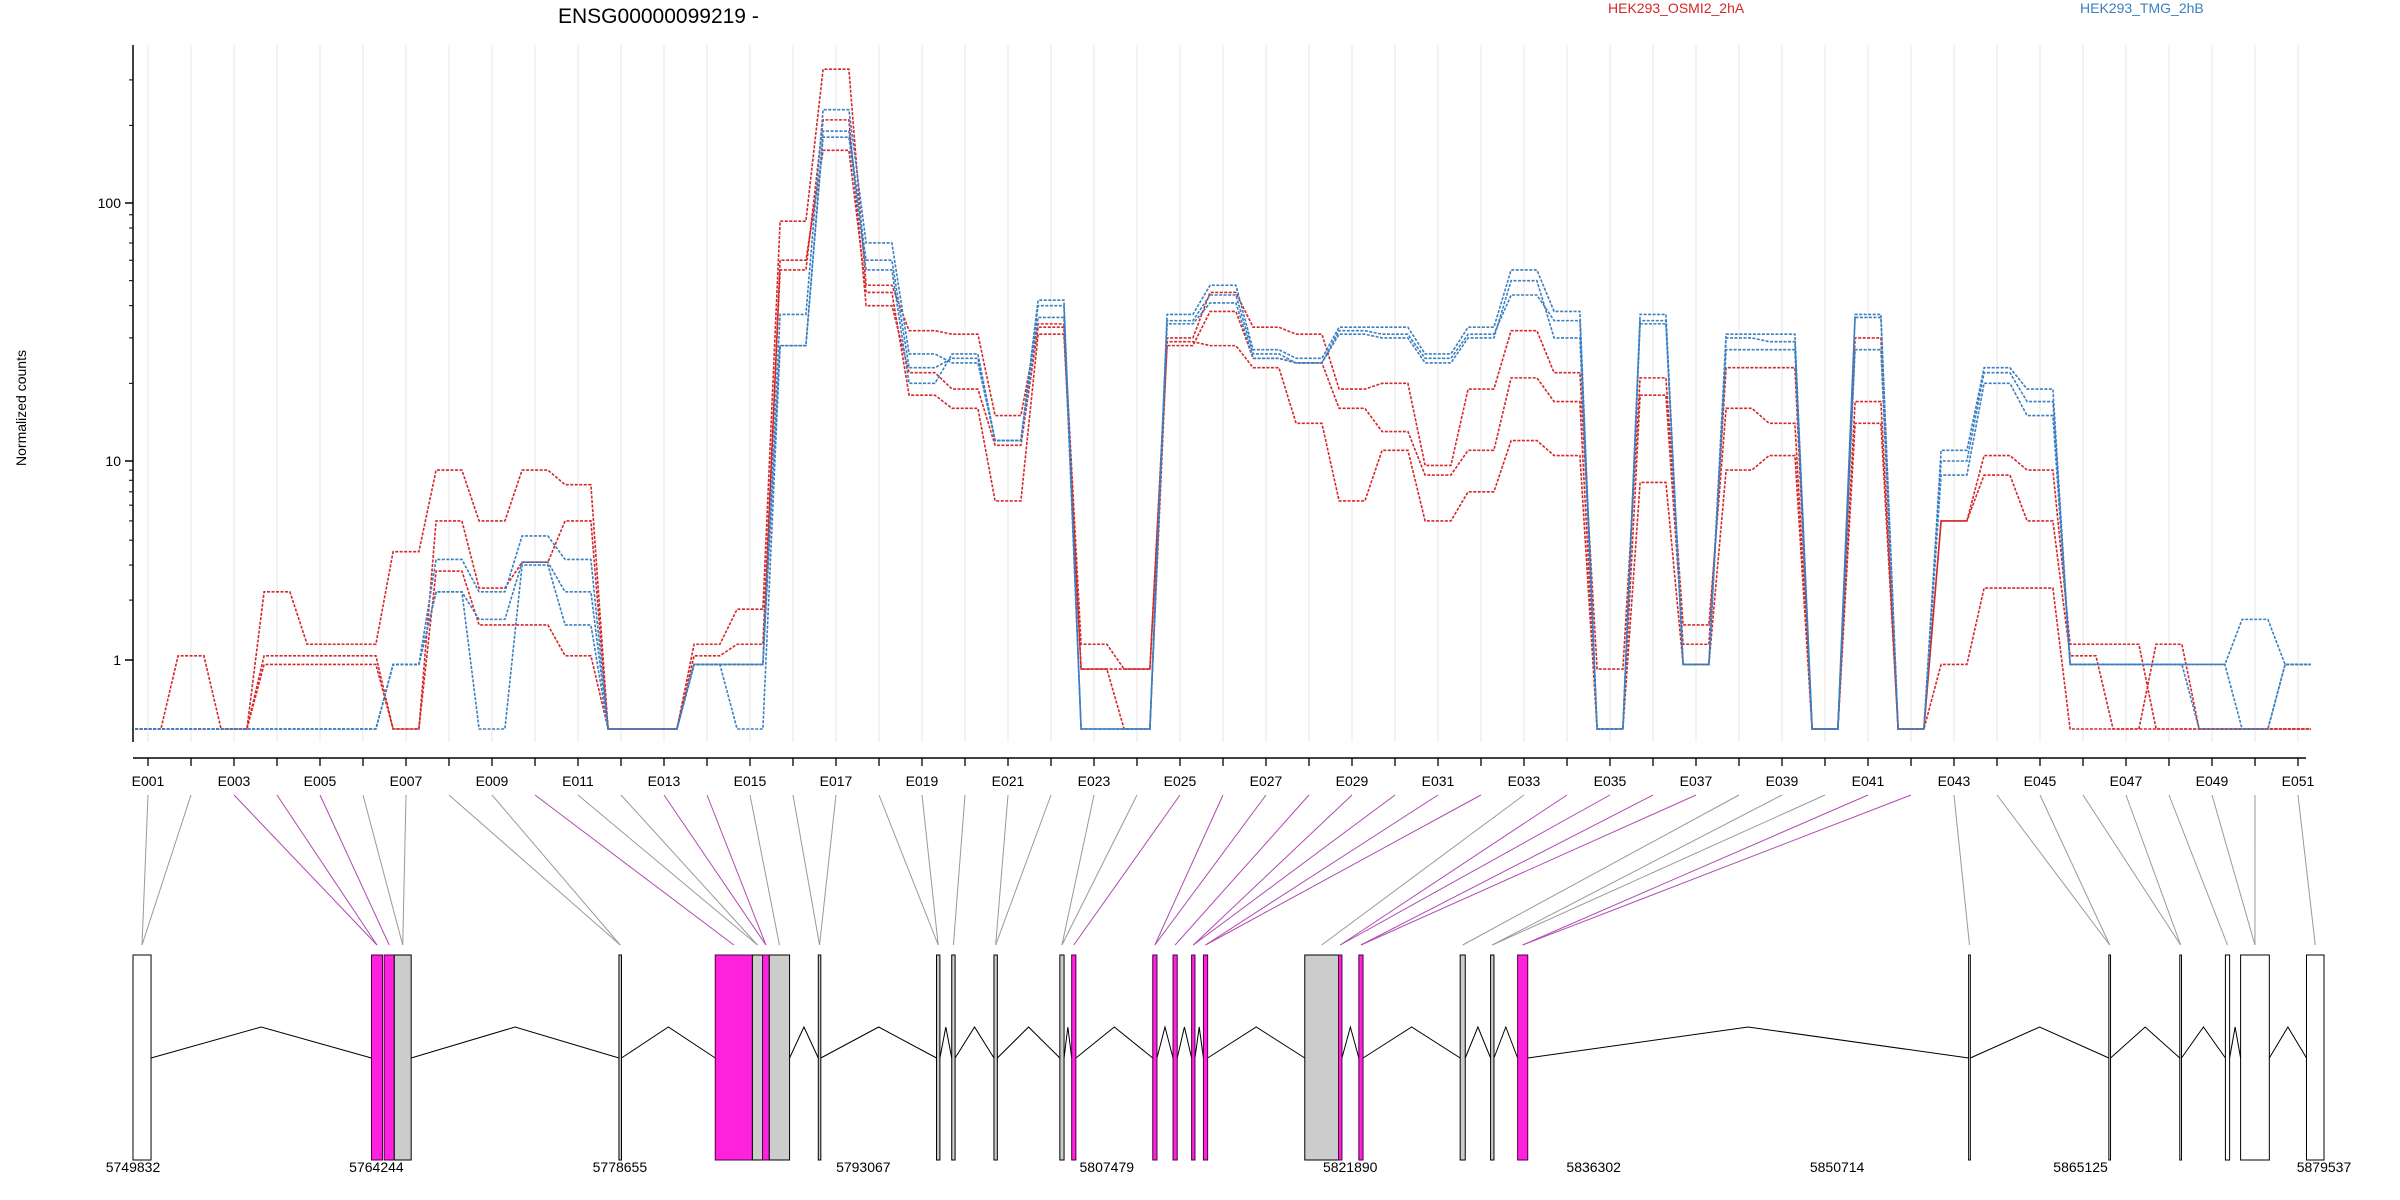  What do you see at coordinates (148, 781) in the screenshot?
I see `exon-label: E001` at bounding box center [148, 781].